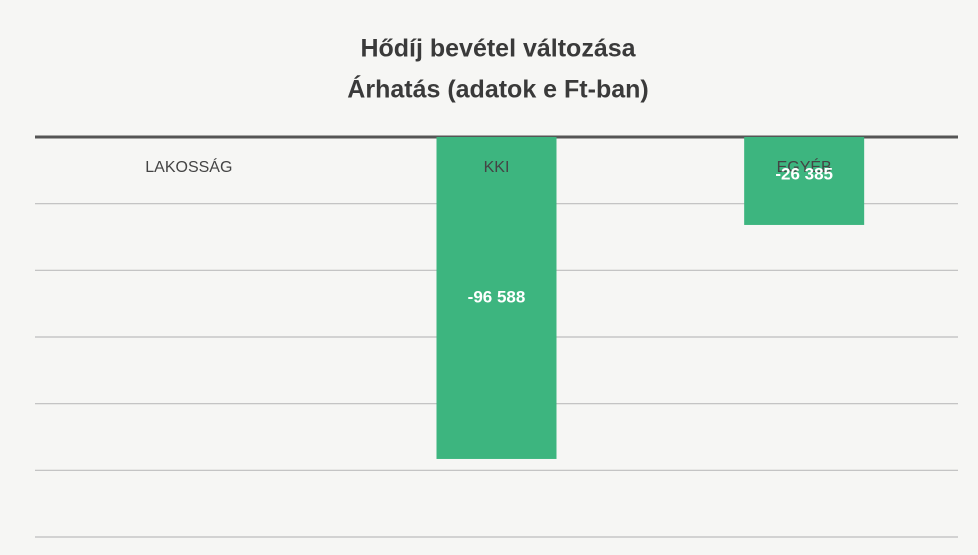 This screenshot has height=555, width=978. I want to click on chart-title-line-1: Hődíj bevétel változása, so click(498, 49).